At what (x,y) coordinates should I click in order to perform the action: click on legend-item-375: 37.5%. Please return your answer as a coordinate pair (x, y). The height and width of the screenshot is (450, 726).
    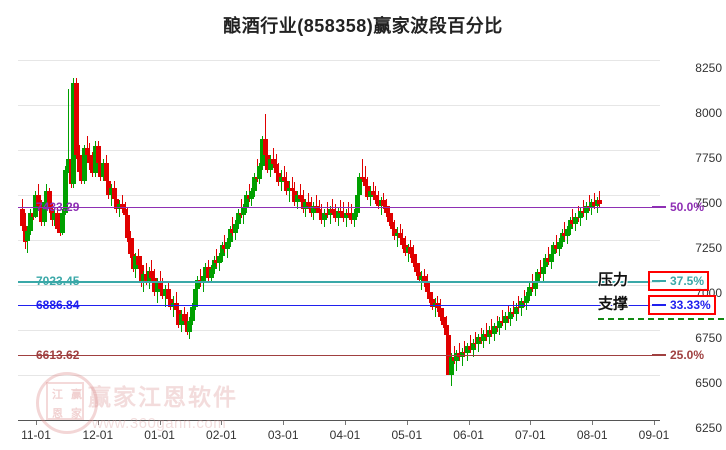
    Looking at the image, I should click on (679, 280).